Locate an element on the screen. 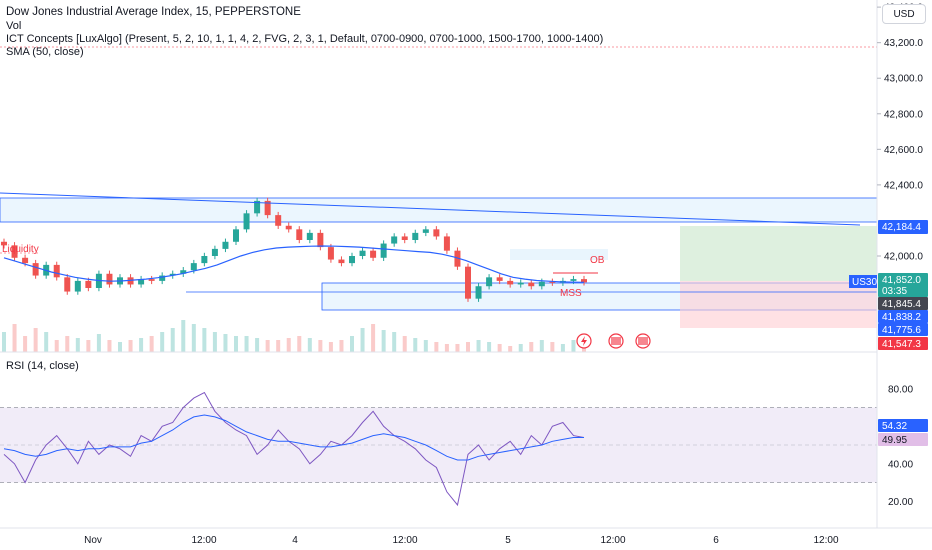 The width and height of the screenshot is (932, 550). us-flag-icon is located at coordinates (616, 341).